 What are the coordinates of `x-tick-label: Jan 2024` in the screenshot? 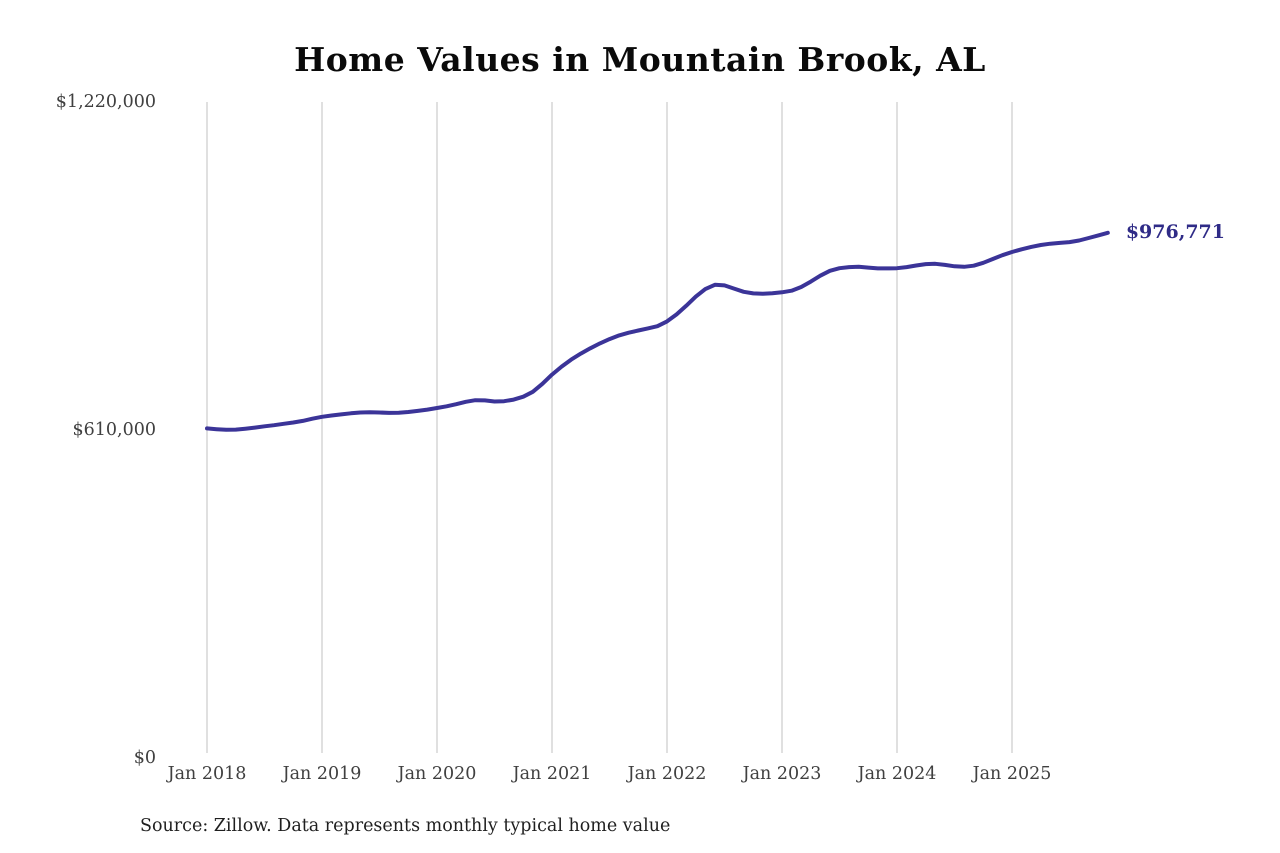 It's located at (897, 774).